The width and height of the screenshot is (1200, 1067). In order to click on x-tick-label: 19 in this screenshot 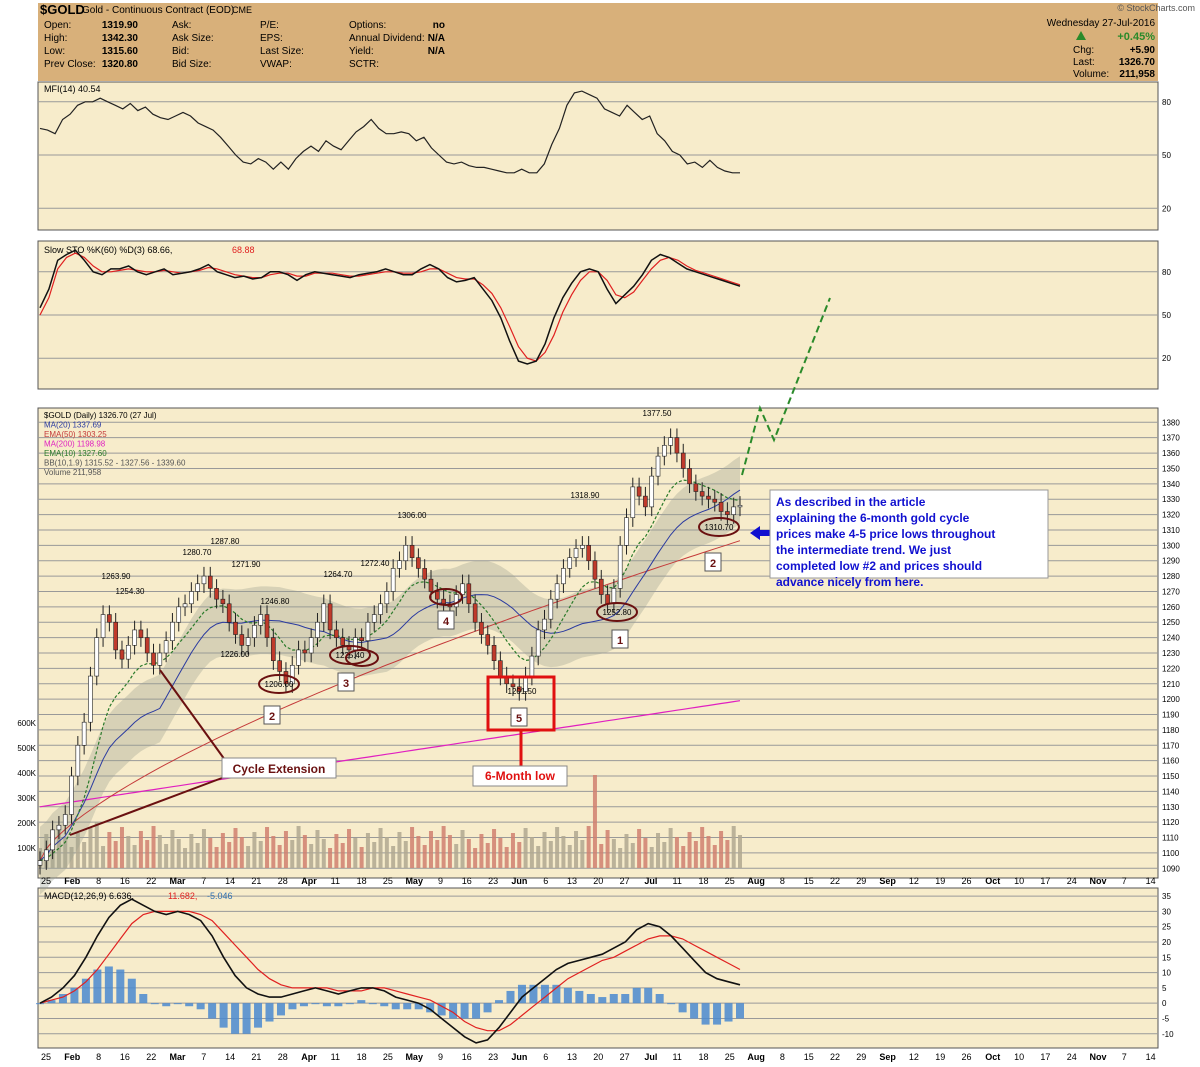, I will do `click(940, 1057)`.